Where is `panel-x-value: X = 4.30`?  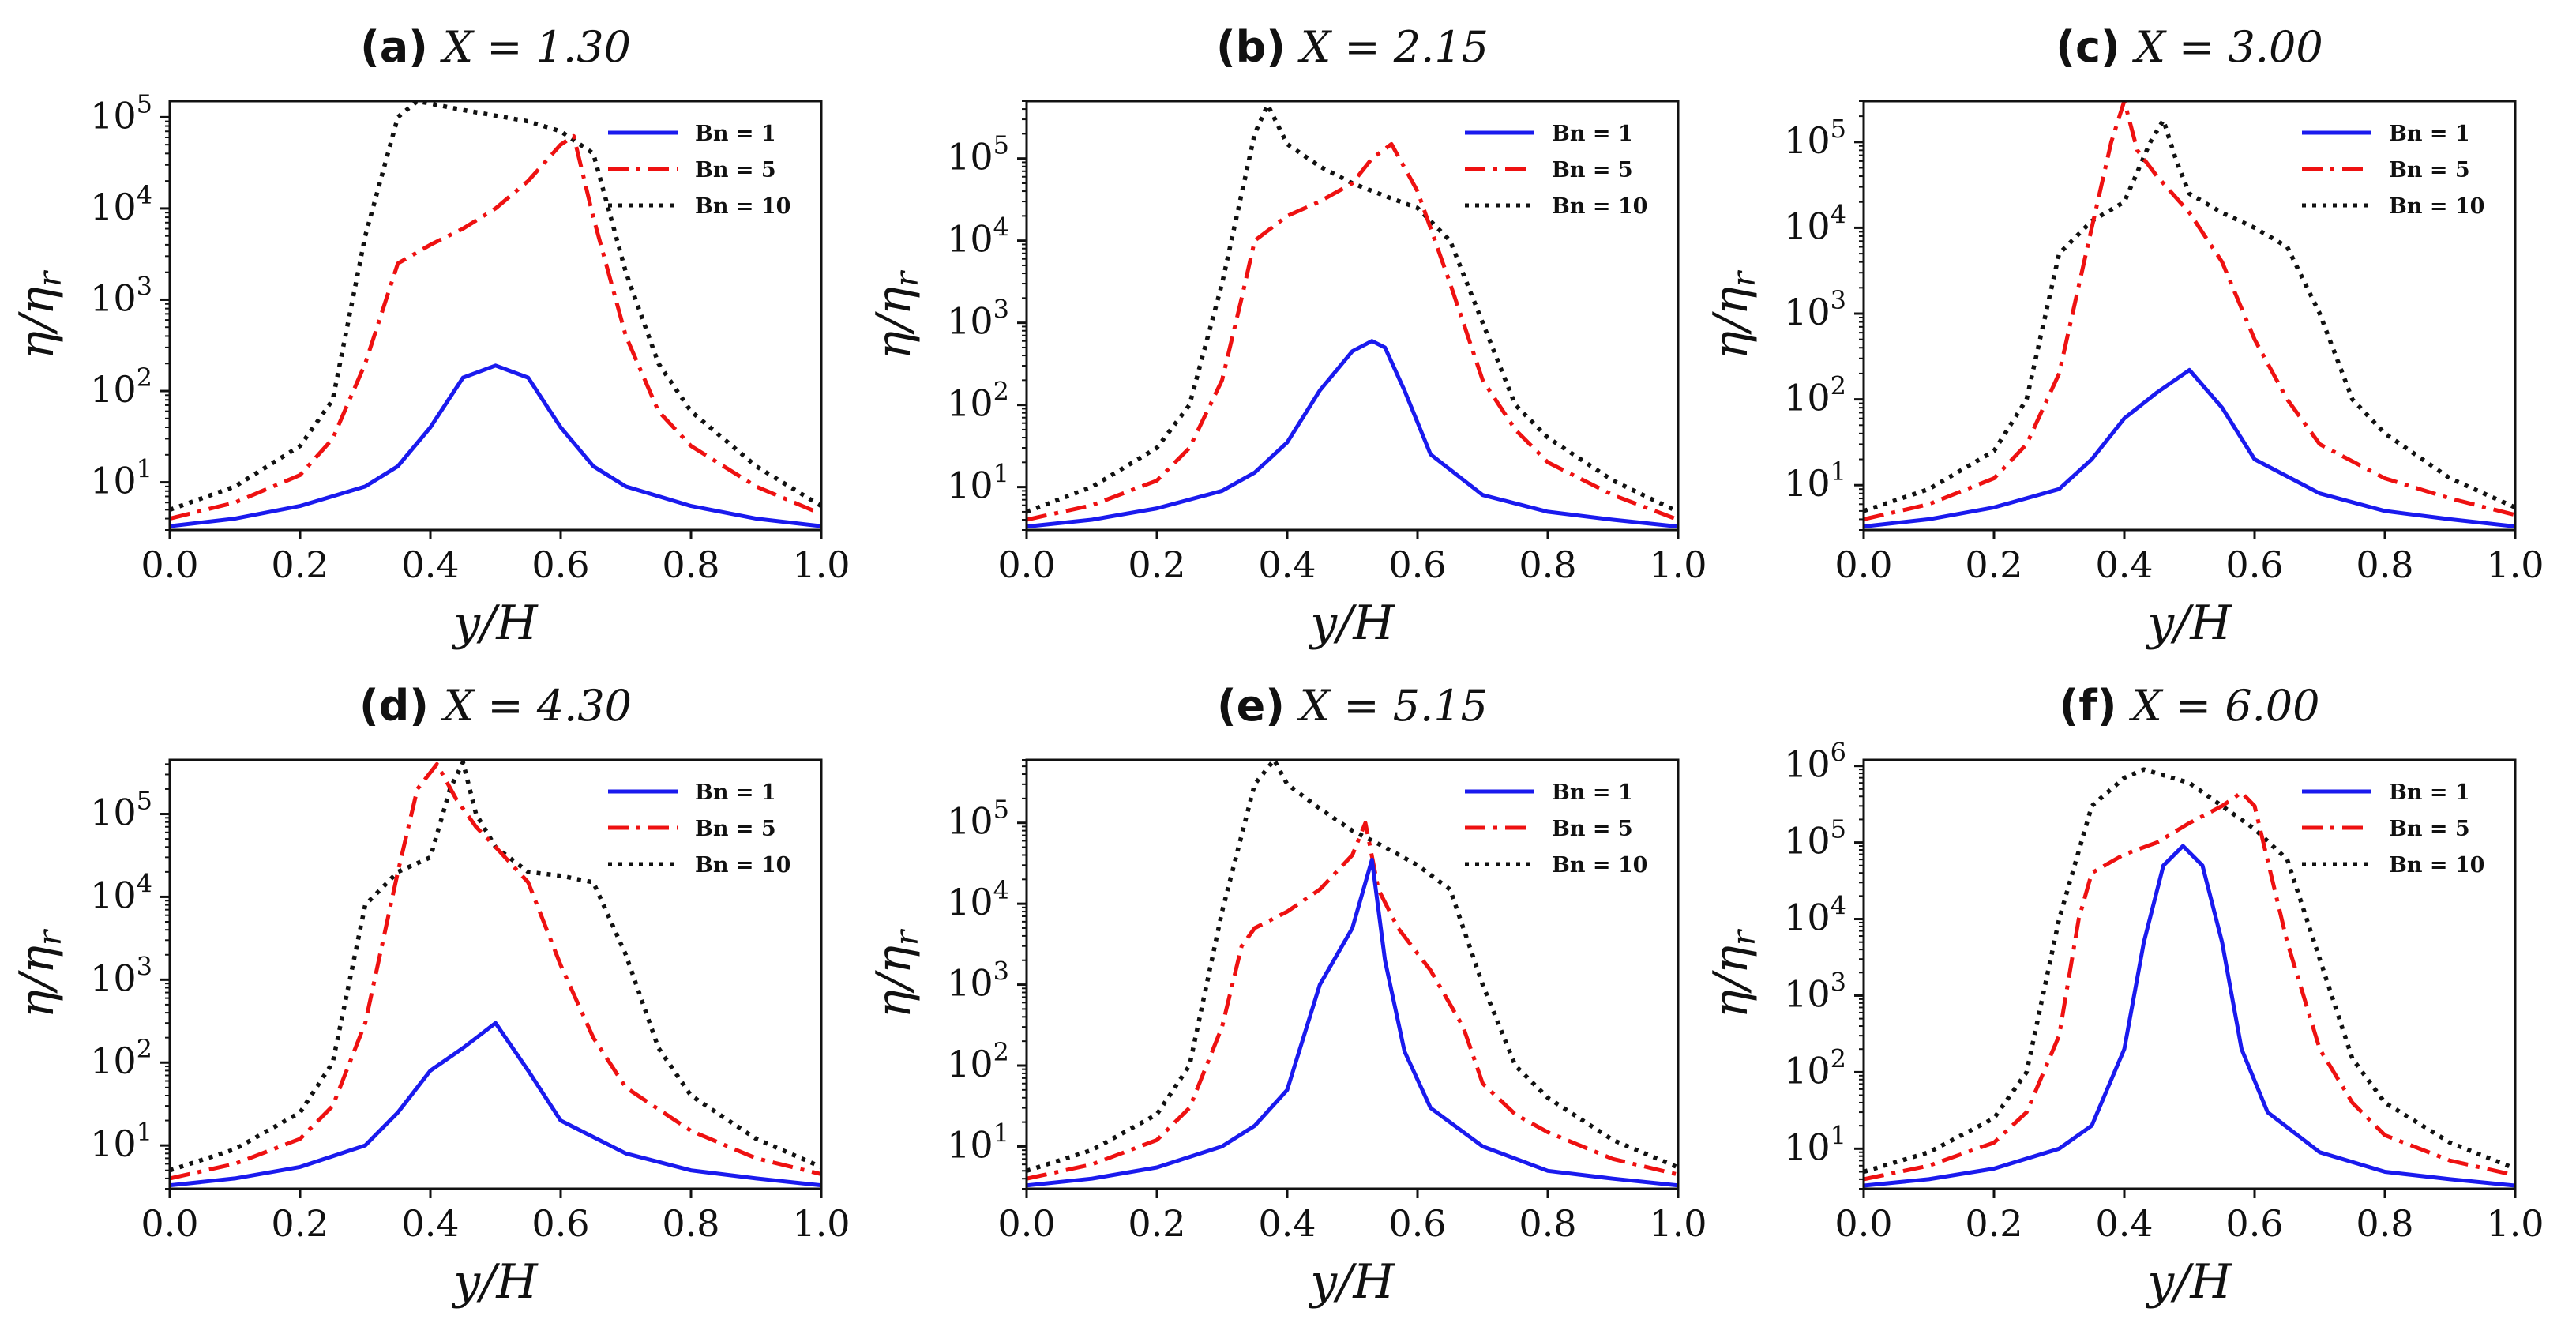
panel-x-value: X = 4.30 is located at coordinates (536, 706).